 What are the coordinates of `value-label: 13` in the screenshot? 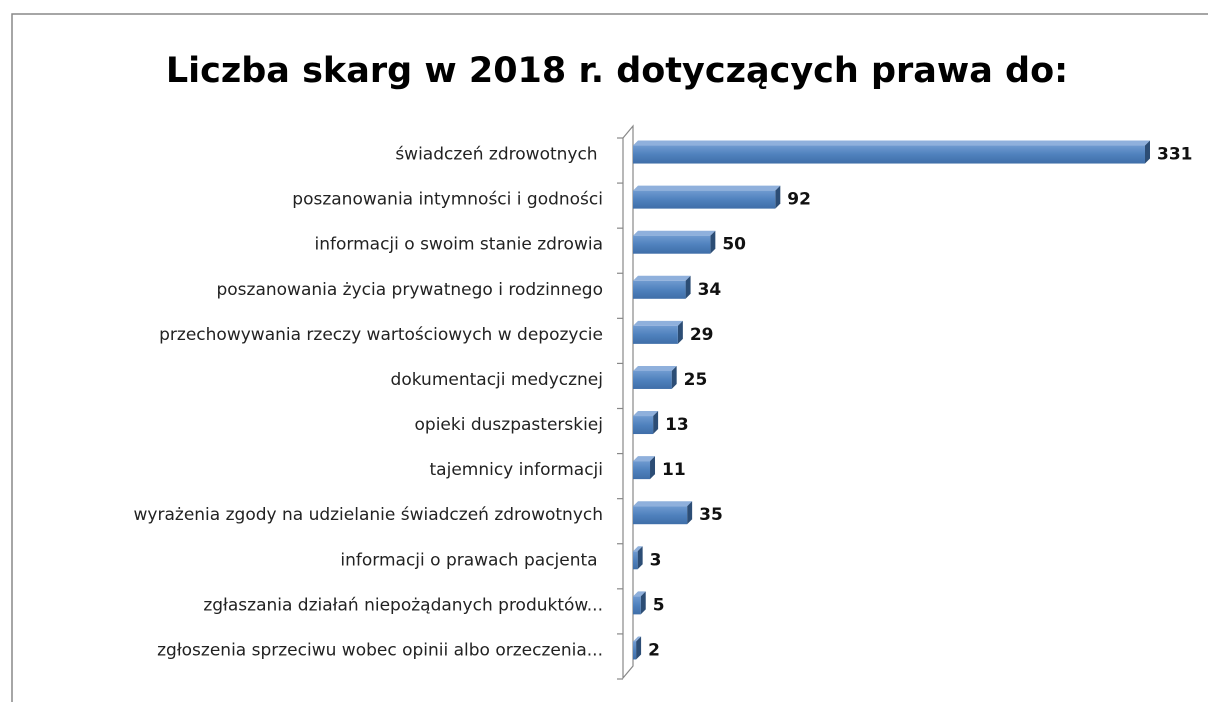 It's located at (677, 425).